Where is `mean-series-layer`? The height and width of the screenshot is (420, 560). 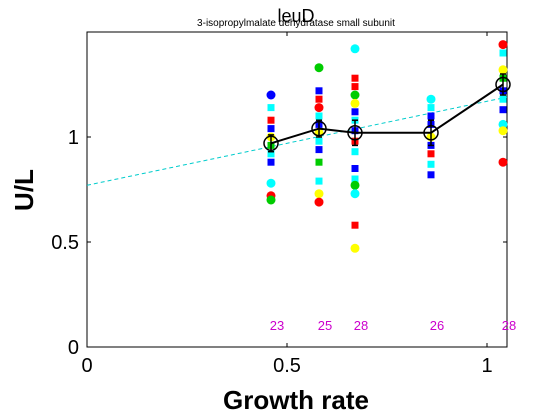
mean-series-layer is located at coordinates (387, 113).